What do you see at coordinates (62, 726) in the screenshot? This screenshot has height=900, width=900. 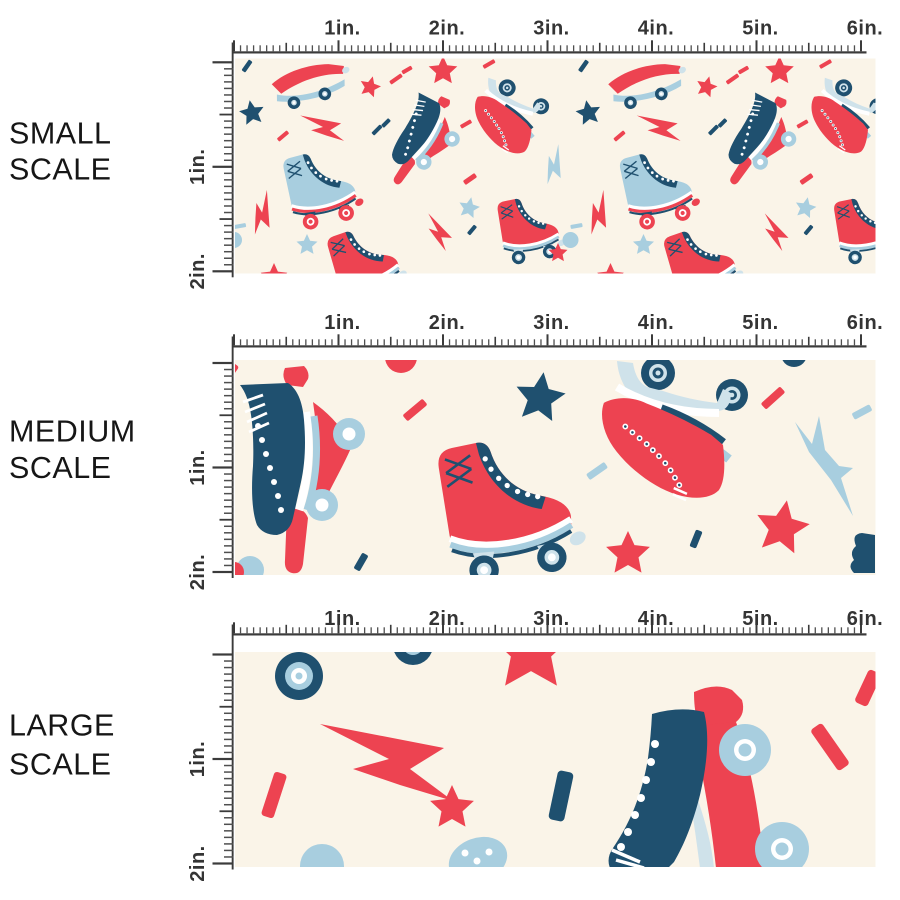 I see `svg-text: LARGE` at bounding box center [62, 726].